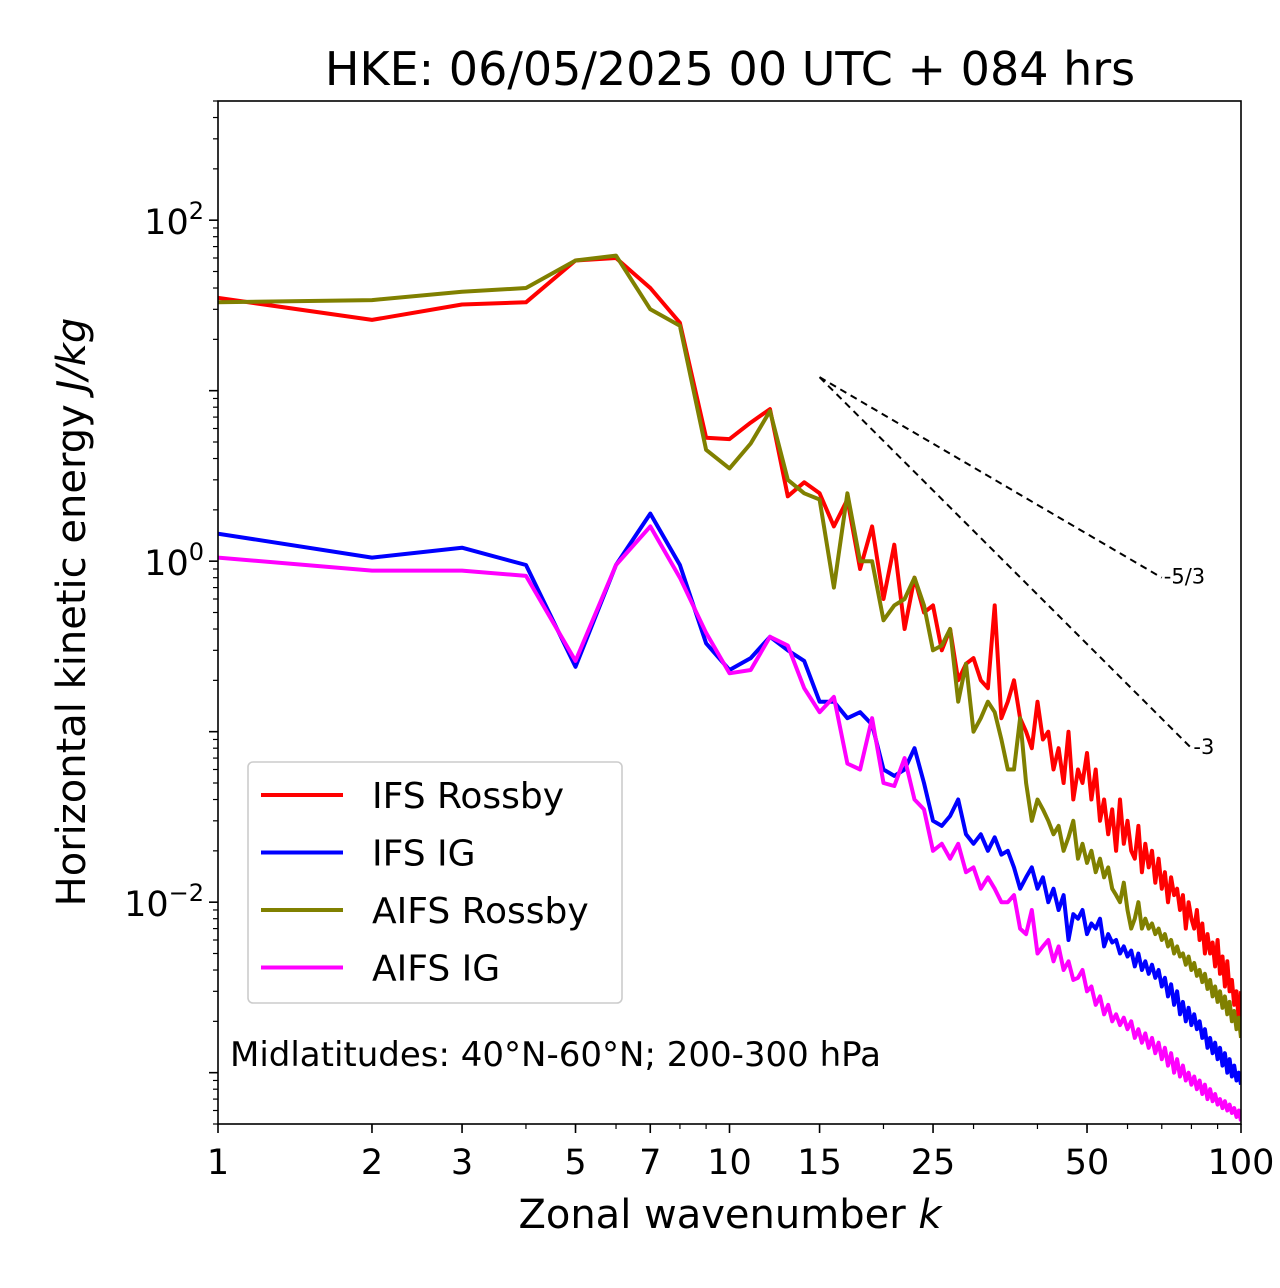  I want to click on y-axis-label-text: Horizontal kinetic energy, so click(72, 649).